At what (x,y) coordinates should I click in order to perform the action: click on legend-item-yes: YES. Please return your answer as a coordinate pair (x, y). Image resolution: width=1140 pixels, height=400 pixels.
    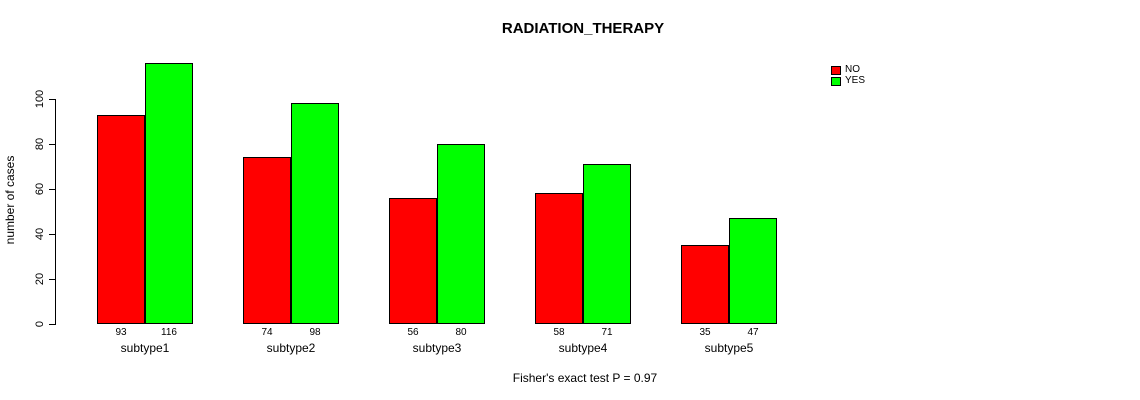
    Looking at the image, I should click on (848, 81).